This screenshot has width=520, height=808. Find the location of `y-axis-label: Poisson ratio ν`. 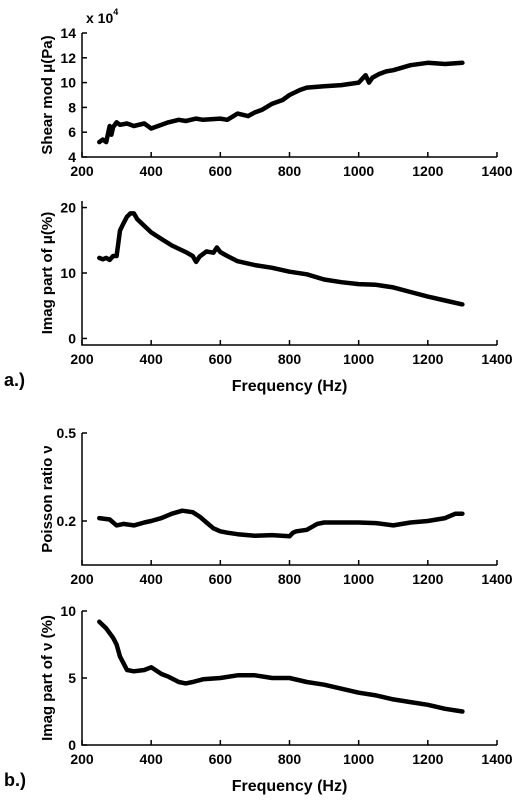

y-axis-label: Poisson ratio ν is located at coordinates (47, 499).